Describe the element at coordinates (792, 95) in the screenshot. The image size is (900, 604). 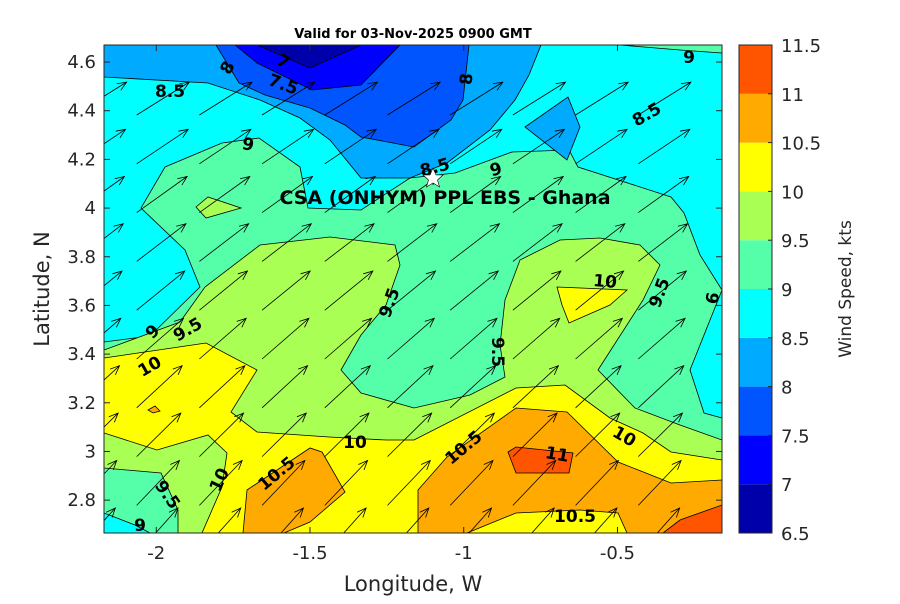
I see `colorbar-tick-label: 11` at that location.